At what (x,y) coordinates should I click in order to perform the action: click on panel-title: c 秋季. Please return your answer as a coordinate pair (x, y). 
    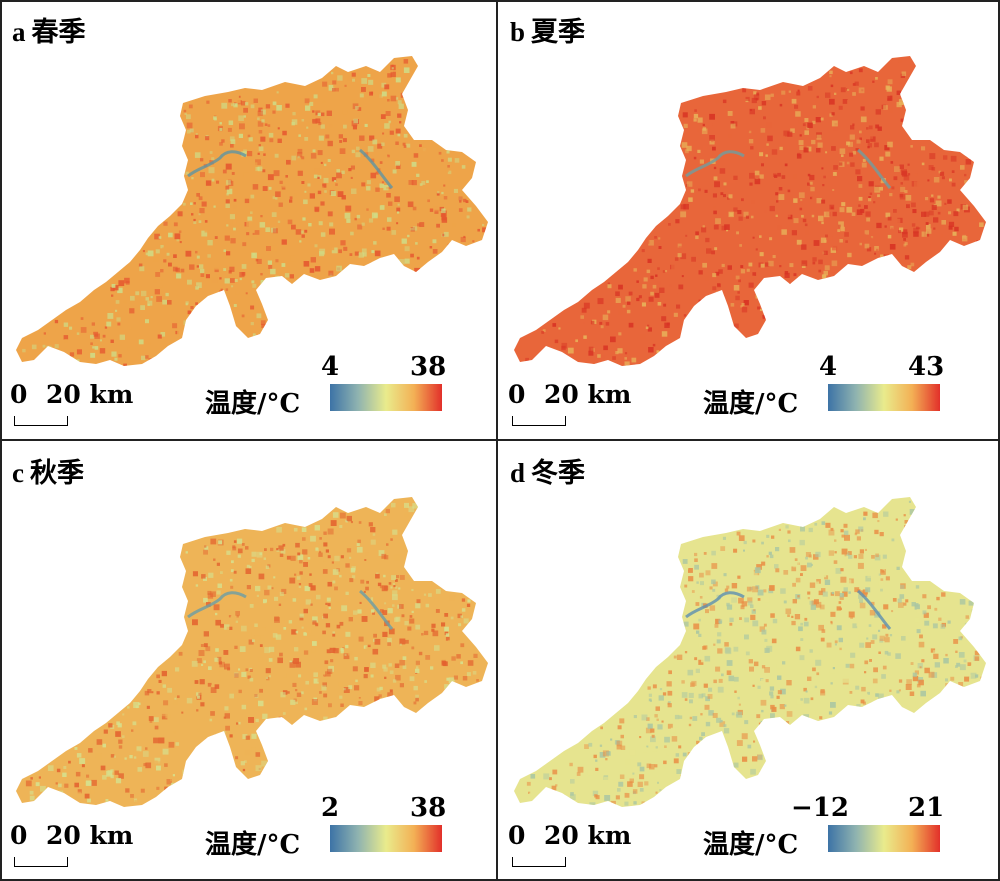
    Looking at the image, I should click on (48, 470).